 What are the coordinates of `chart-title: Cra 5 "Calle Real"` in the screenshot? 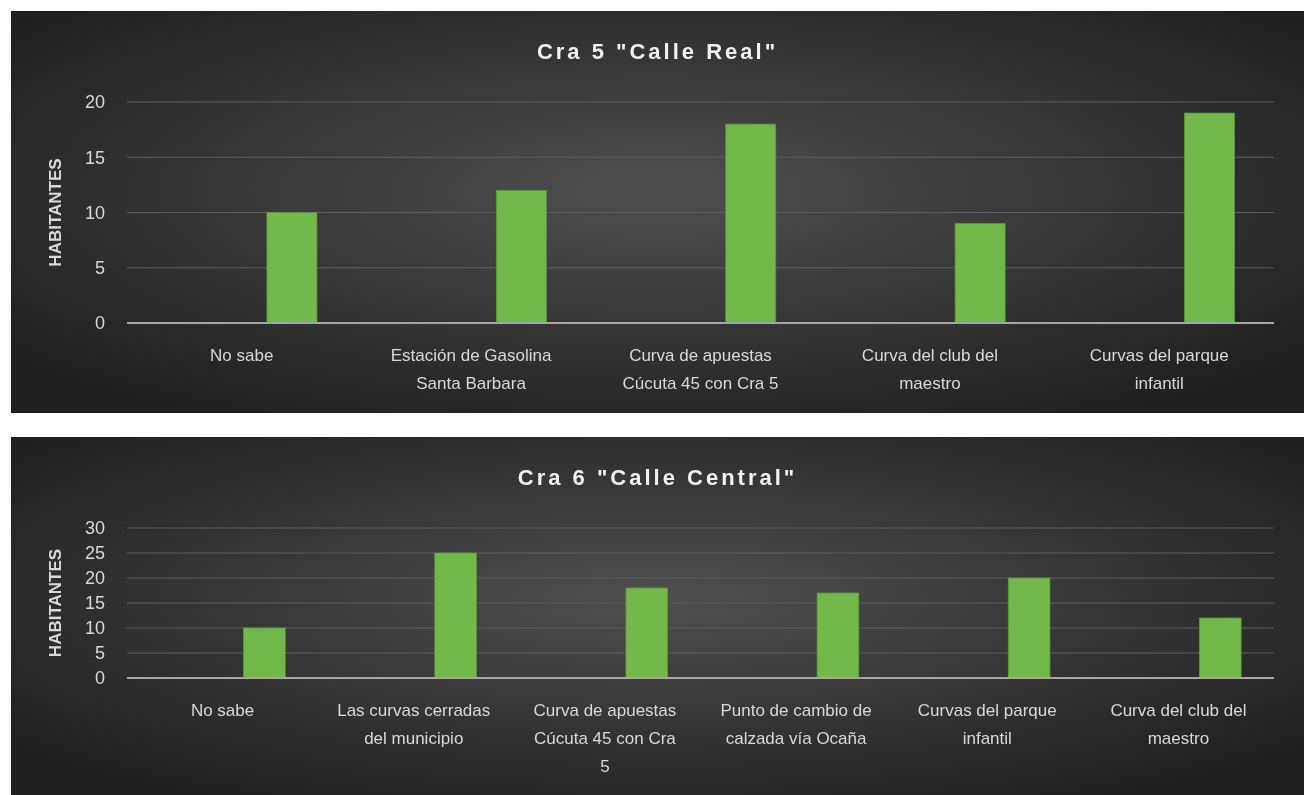 It's located at (657, 51).